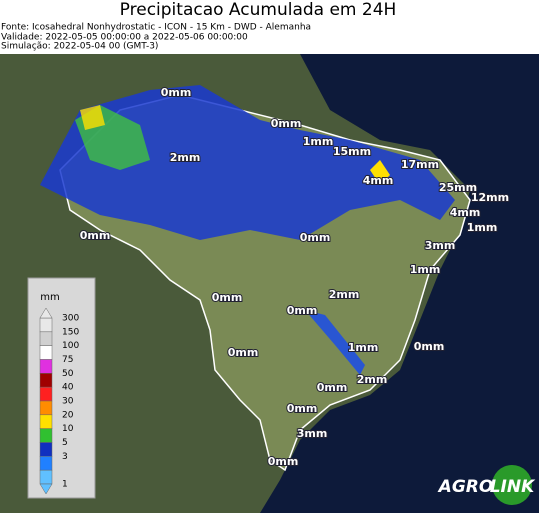 Image resolution: width=539 pixels, height=513 pixels. I want to click on logo: AGRO LINK, so click(486, 485).